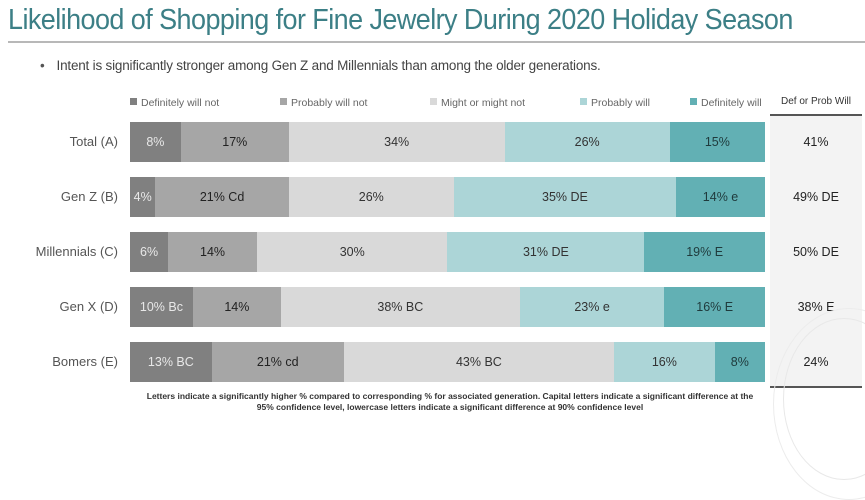 The height and width of the screenshot is (500, 865). I want to click on bar-segment: 6%, so click(149, 252).